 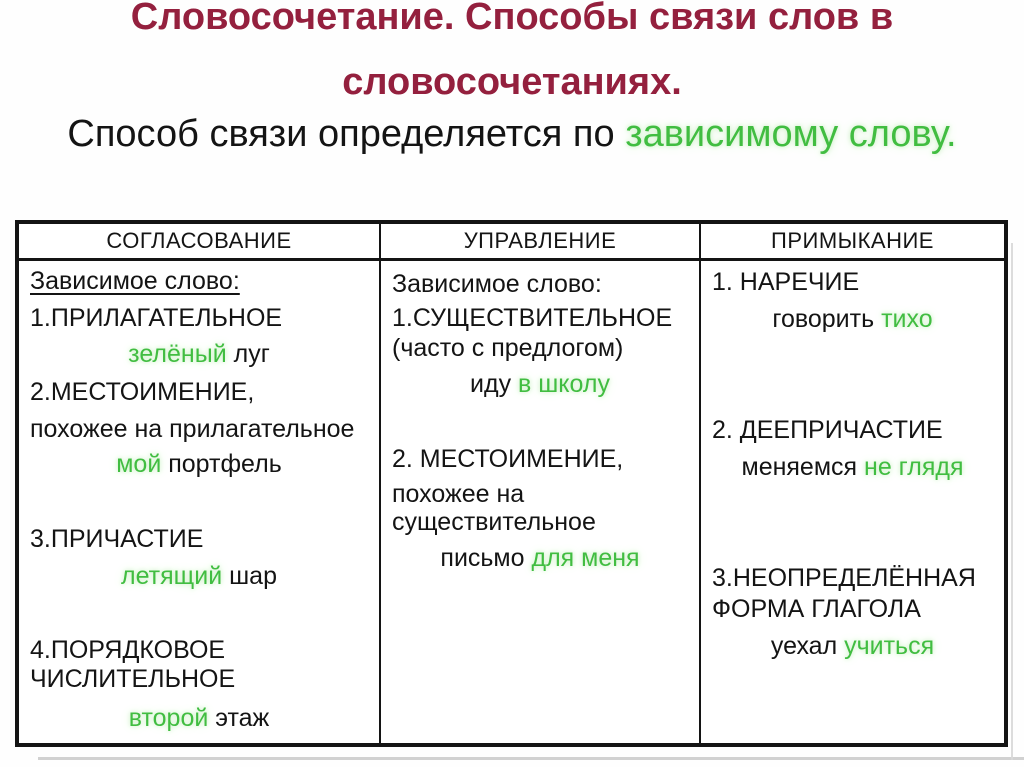 What do you see at coordinates (128, 650) in the screenshot?
I see `list-item: 4.ПОРЯДКОВОЕ` at bounding box center [128, 650].